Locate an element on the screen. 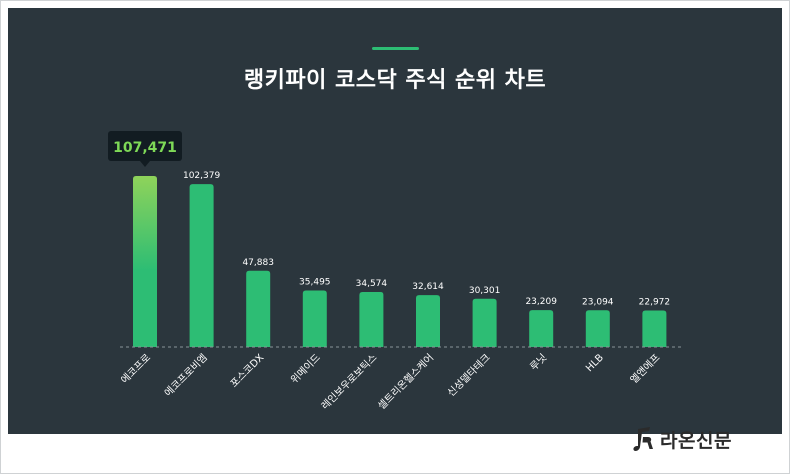 The image size is (790, 474). data-label-7: 30,301 is located at coordinates (485, 291).